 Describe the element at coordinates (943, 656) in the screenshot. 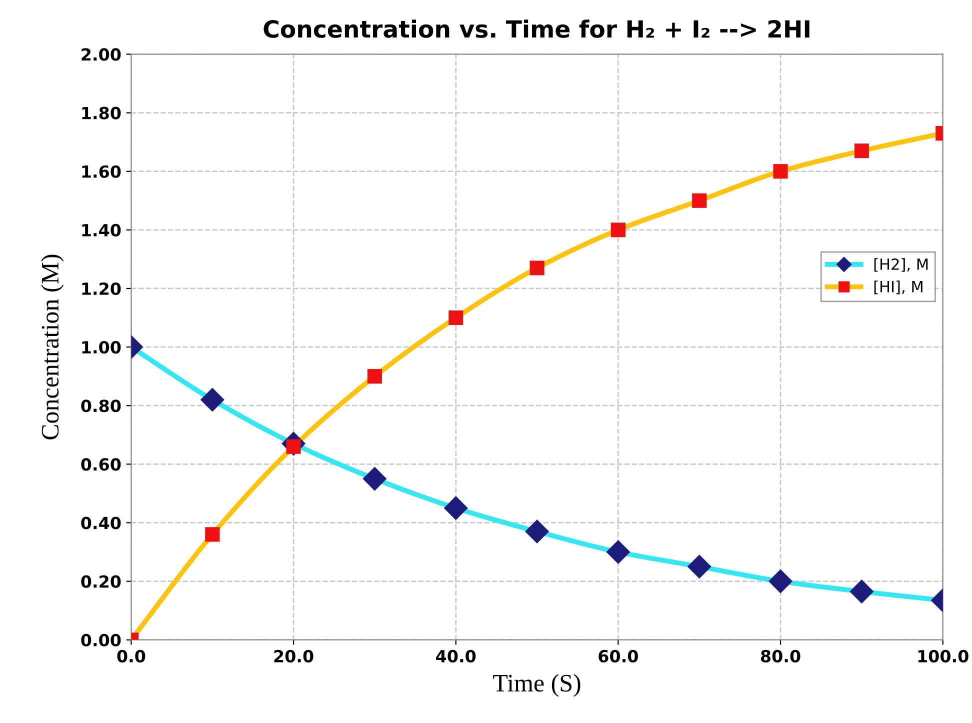

I see `x-tick-label: 100.0` at that location.